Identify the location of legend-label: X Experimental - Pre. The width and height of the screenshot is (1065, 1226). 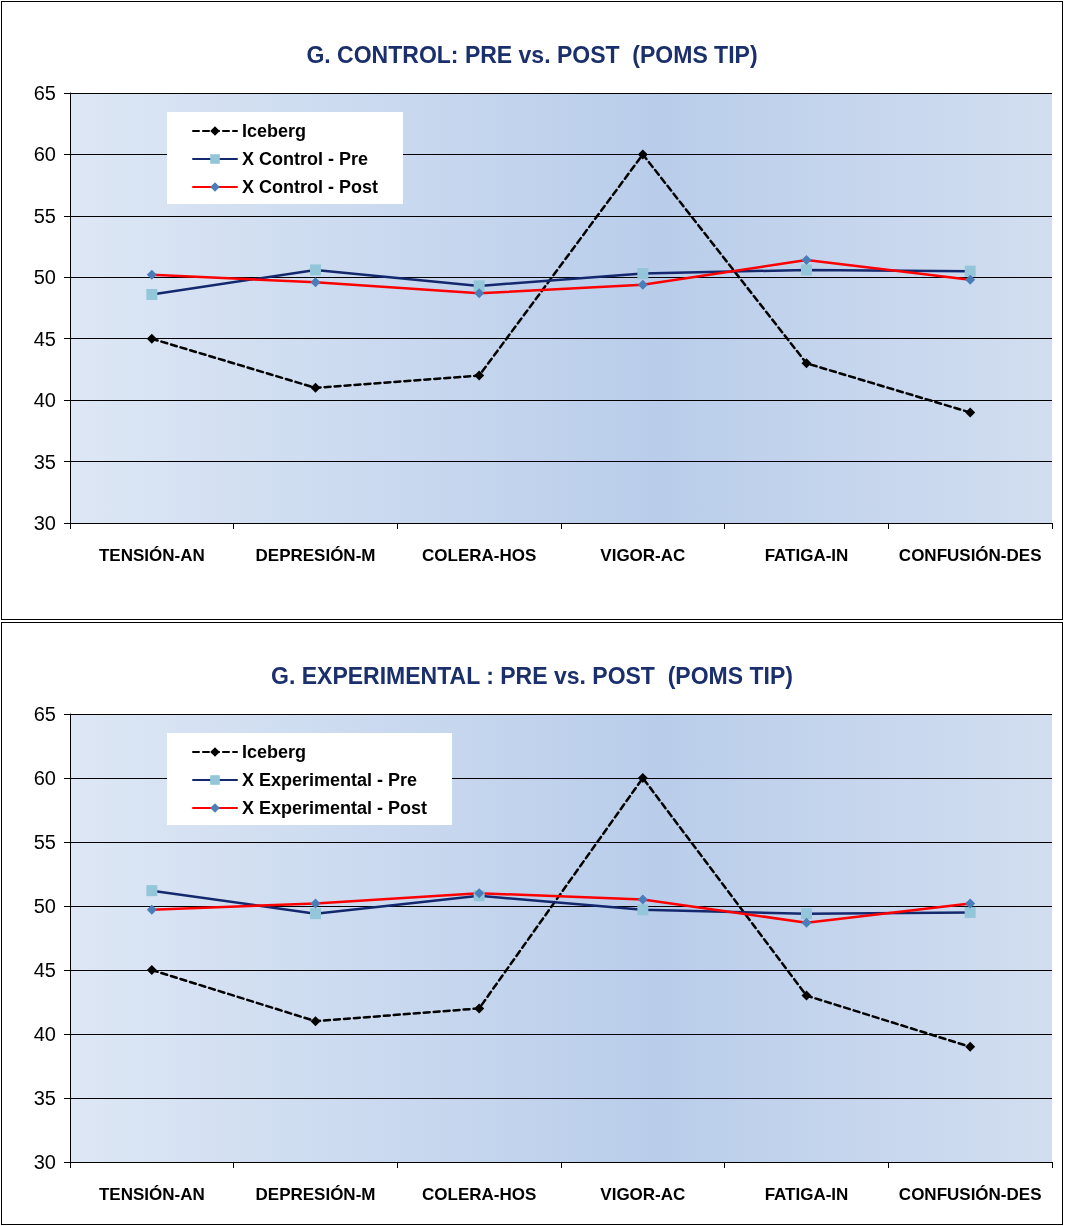
(330, 780).